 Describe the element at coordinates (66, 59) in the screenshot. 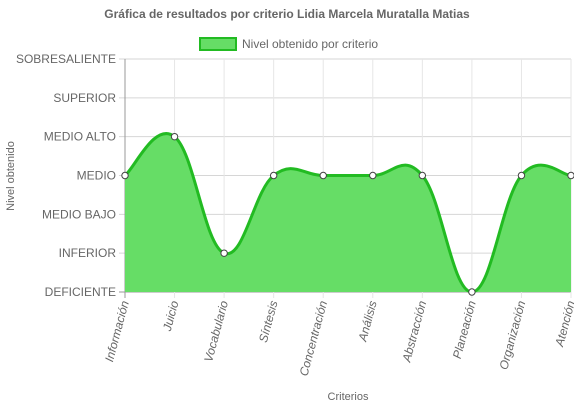

I see `y-tick-label: SOBRESALIENTE` at that location.